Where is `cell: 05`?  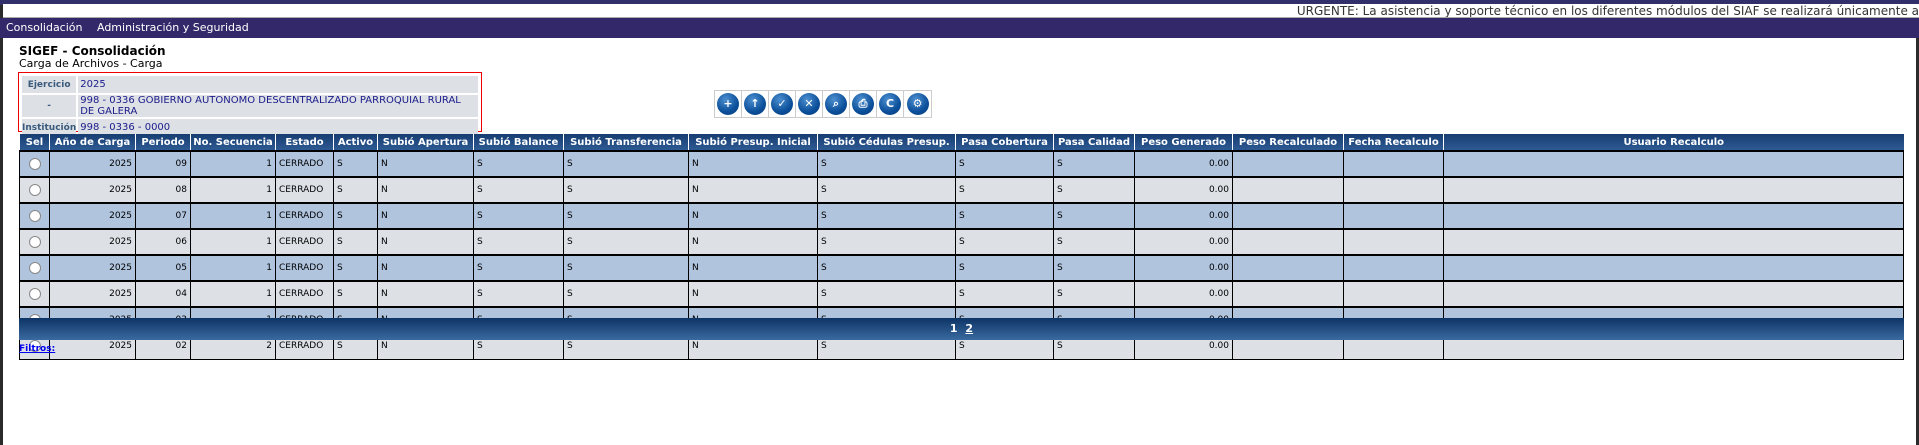 cell: 05 is located at coordinates (163, 268).